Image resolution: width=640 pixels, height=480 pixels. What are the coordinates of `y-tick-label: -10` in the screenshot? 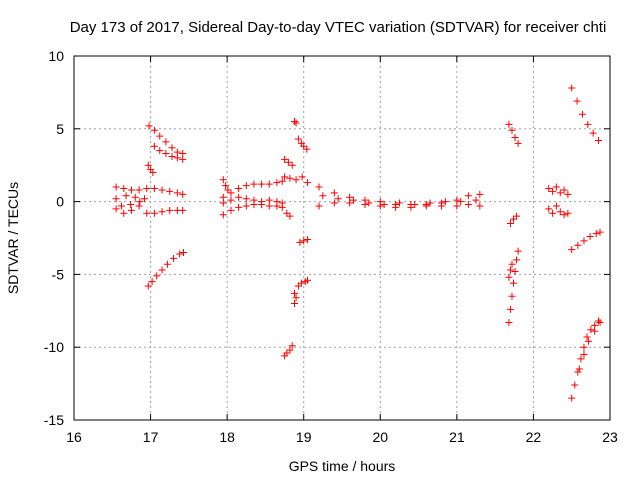 It's located at (54, 347).